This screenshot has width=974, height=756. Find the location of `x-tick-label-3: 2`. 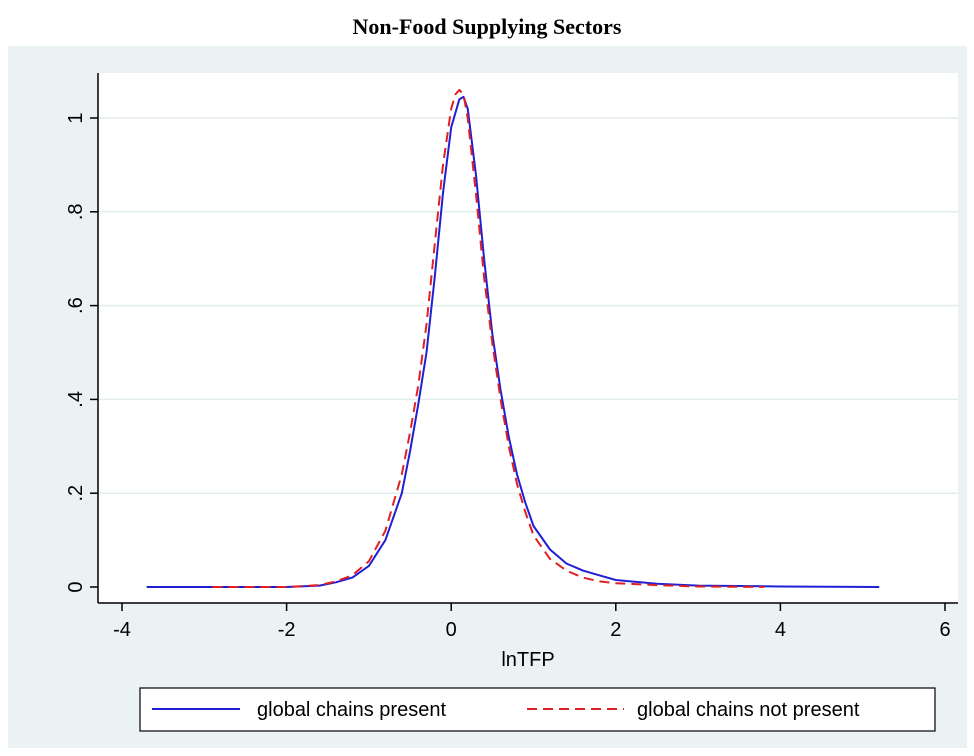

x-tick-label-3: 2 is located at coordinates (615, 630).